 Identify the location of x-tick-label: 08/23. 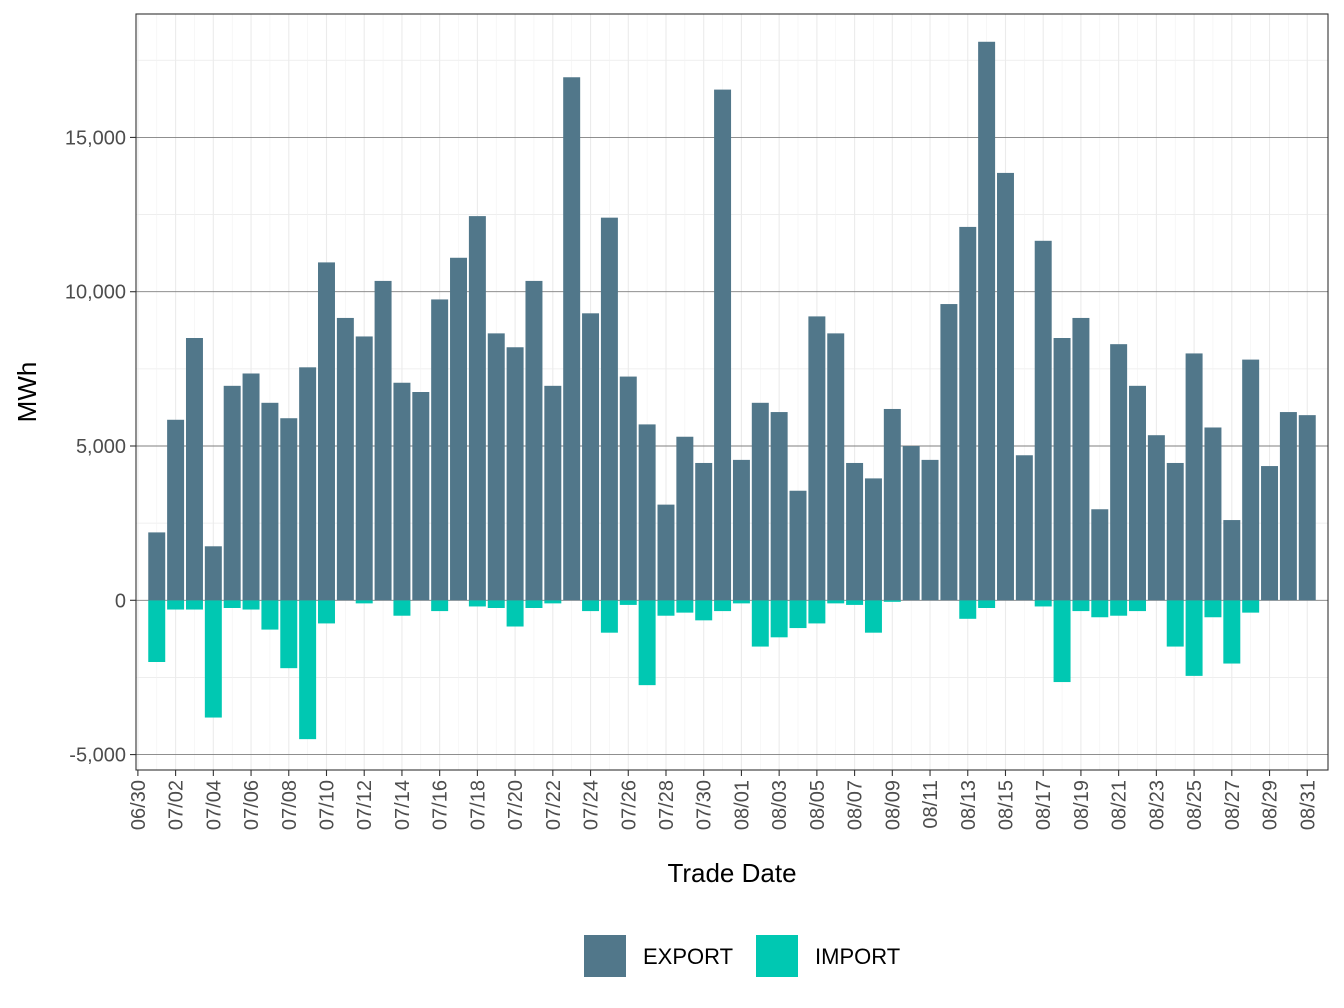
(1157, 805).